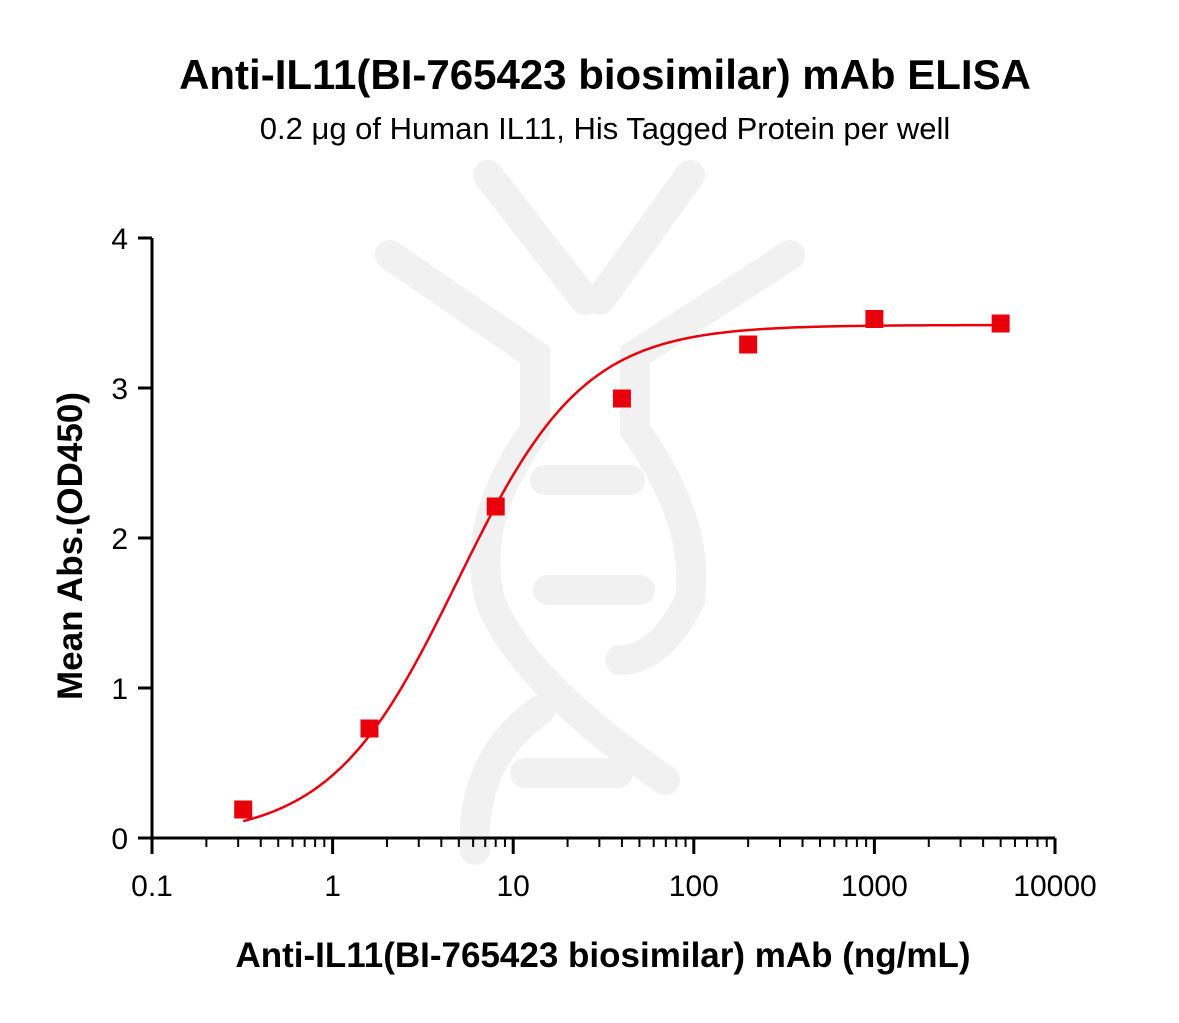  What do you see at coordinates (513, 886) in the screenshot?
I see `x-tick-label: 10` at bounding box center [513, 886].